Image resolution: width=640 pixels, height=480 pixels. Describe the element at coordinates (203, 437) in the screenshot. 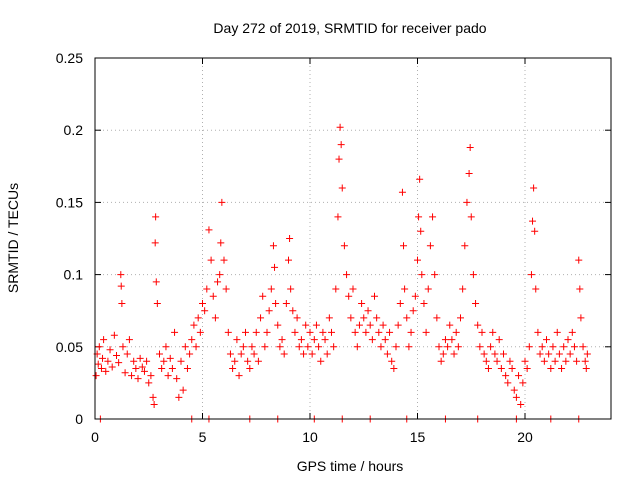

I see `x-tick-label: 5` at that location.